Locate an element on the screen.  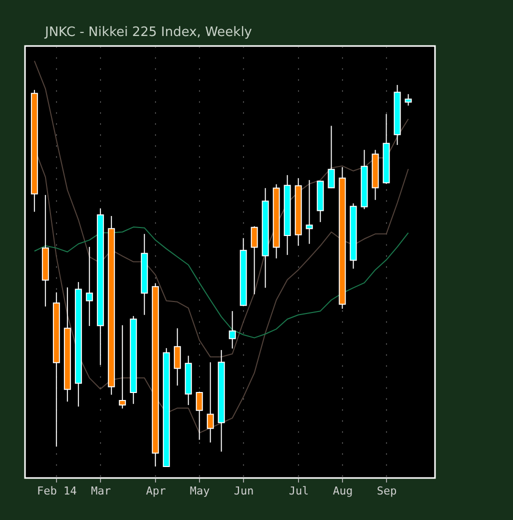
x-tick-label: Jun is located at coordinates (244, 491).